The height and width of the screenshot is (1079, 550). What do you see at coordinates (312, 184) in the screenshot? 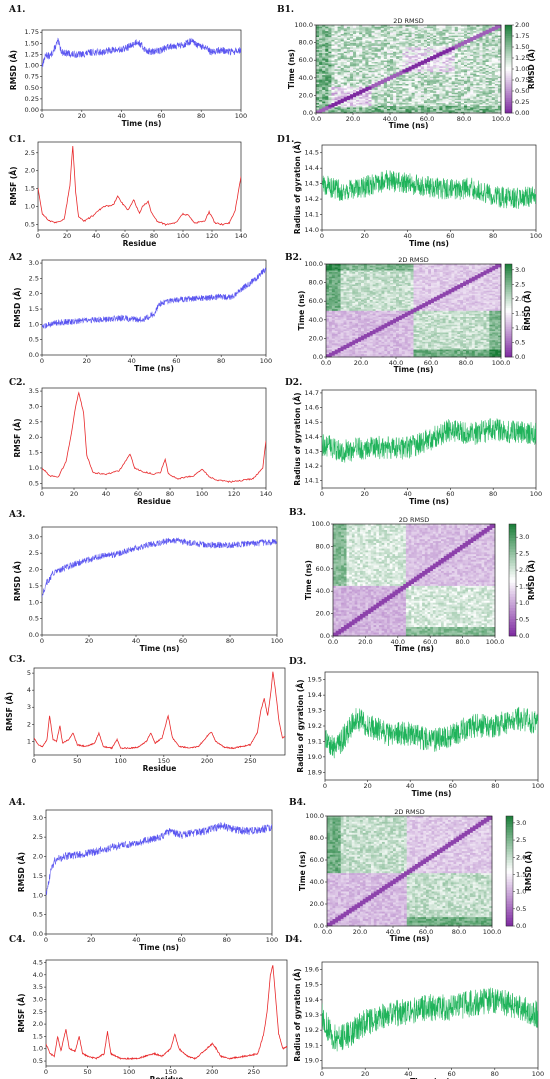
I see `y-tick-label: 14.3` at bounding box center [312, 184].